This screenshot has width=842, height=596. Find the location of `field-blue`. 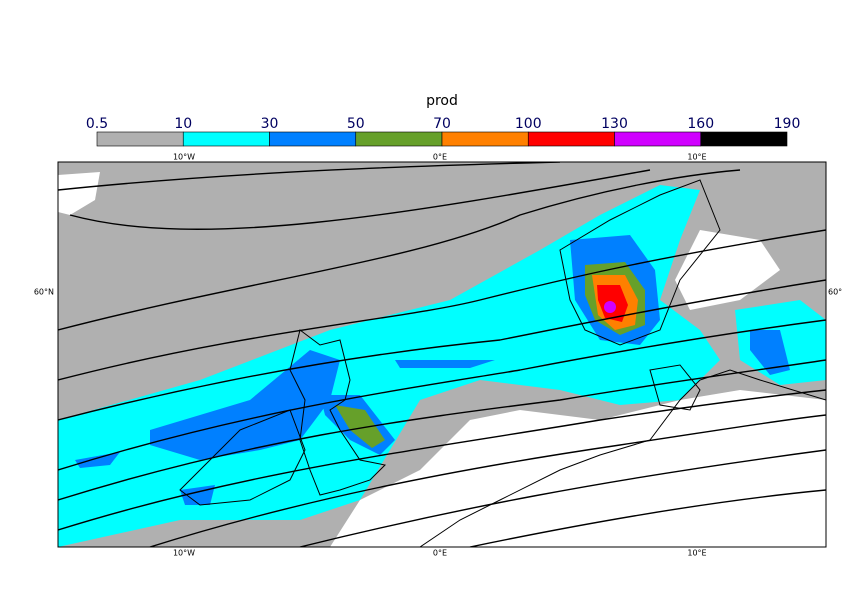

field-blue is located at coordinates (285, 427).